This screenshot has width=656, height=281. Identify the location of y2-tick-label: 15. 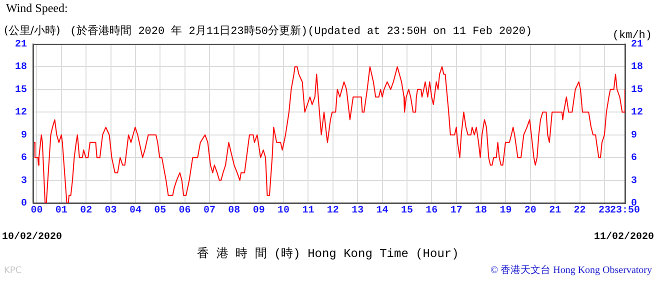
(637, 90).